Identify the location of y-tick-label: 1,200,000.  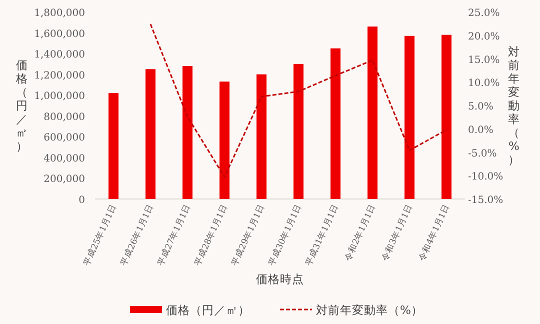
(59, 76).